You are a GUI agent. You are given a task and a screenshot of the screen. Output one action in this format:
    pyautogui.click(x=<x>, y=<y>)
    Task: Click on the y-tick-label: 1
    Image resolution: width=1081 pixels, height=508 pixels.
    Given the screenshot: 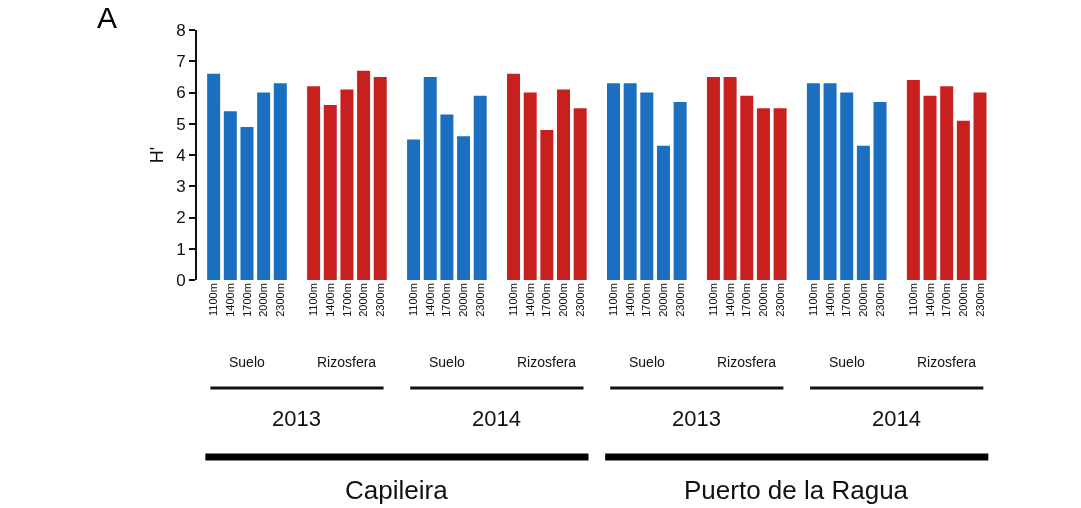 What is the action you would take?
    pyautogui.click(x=181, y=249)
    